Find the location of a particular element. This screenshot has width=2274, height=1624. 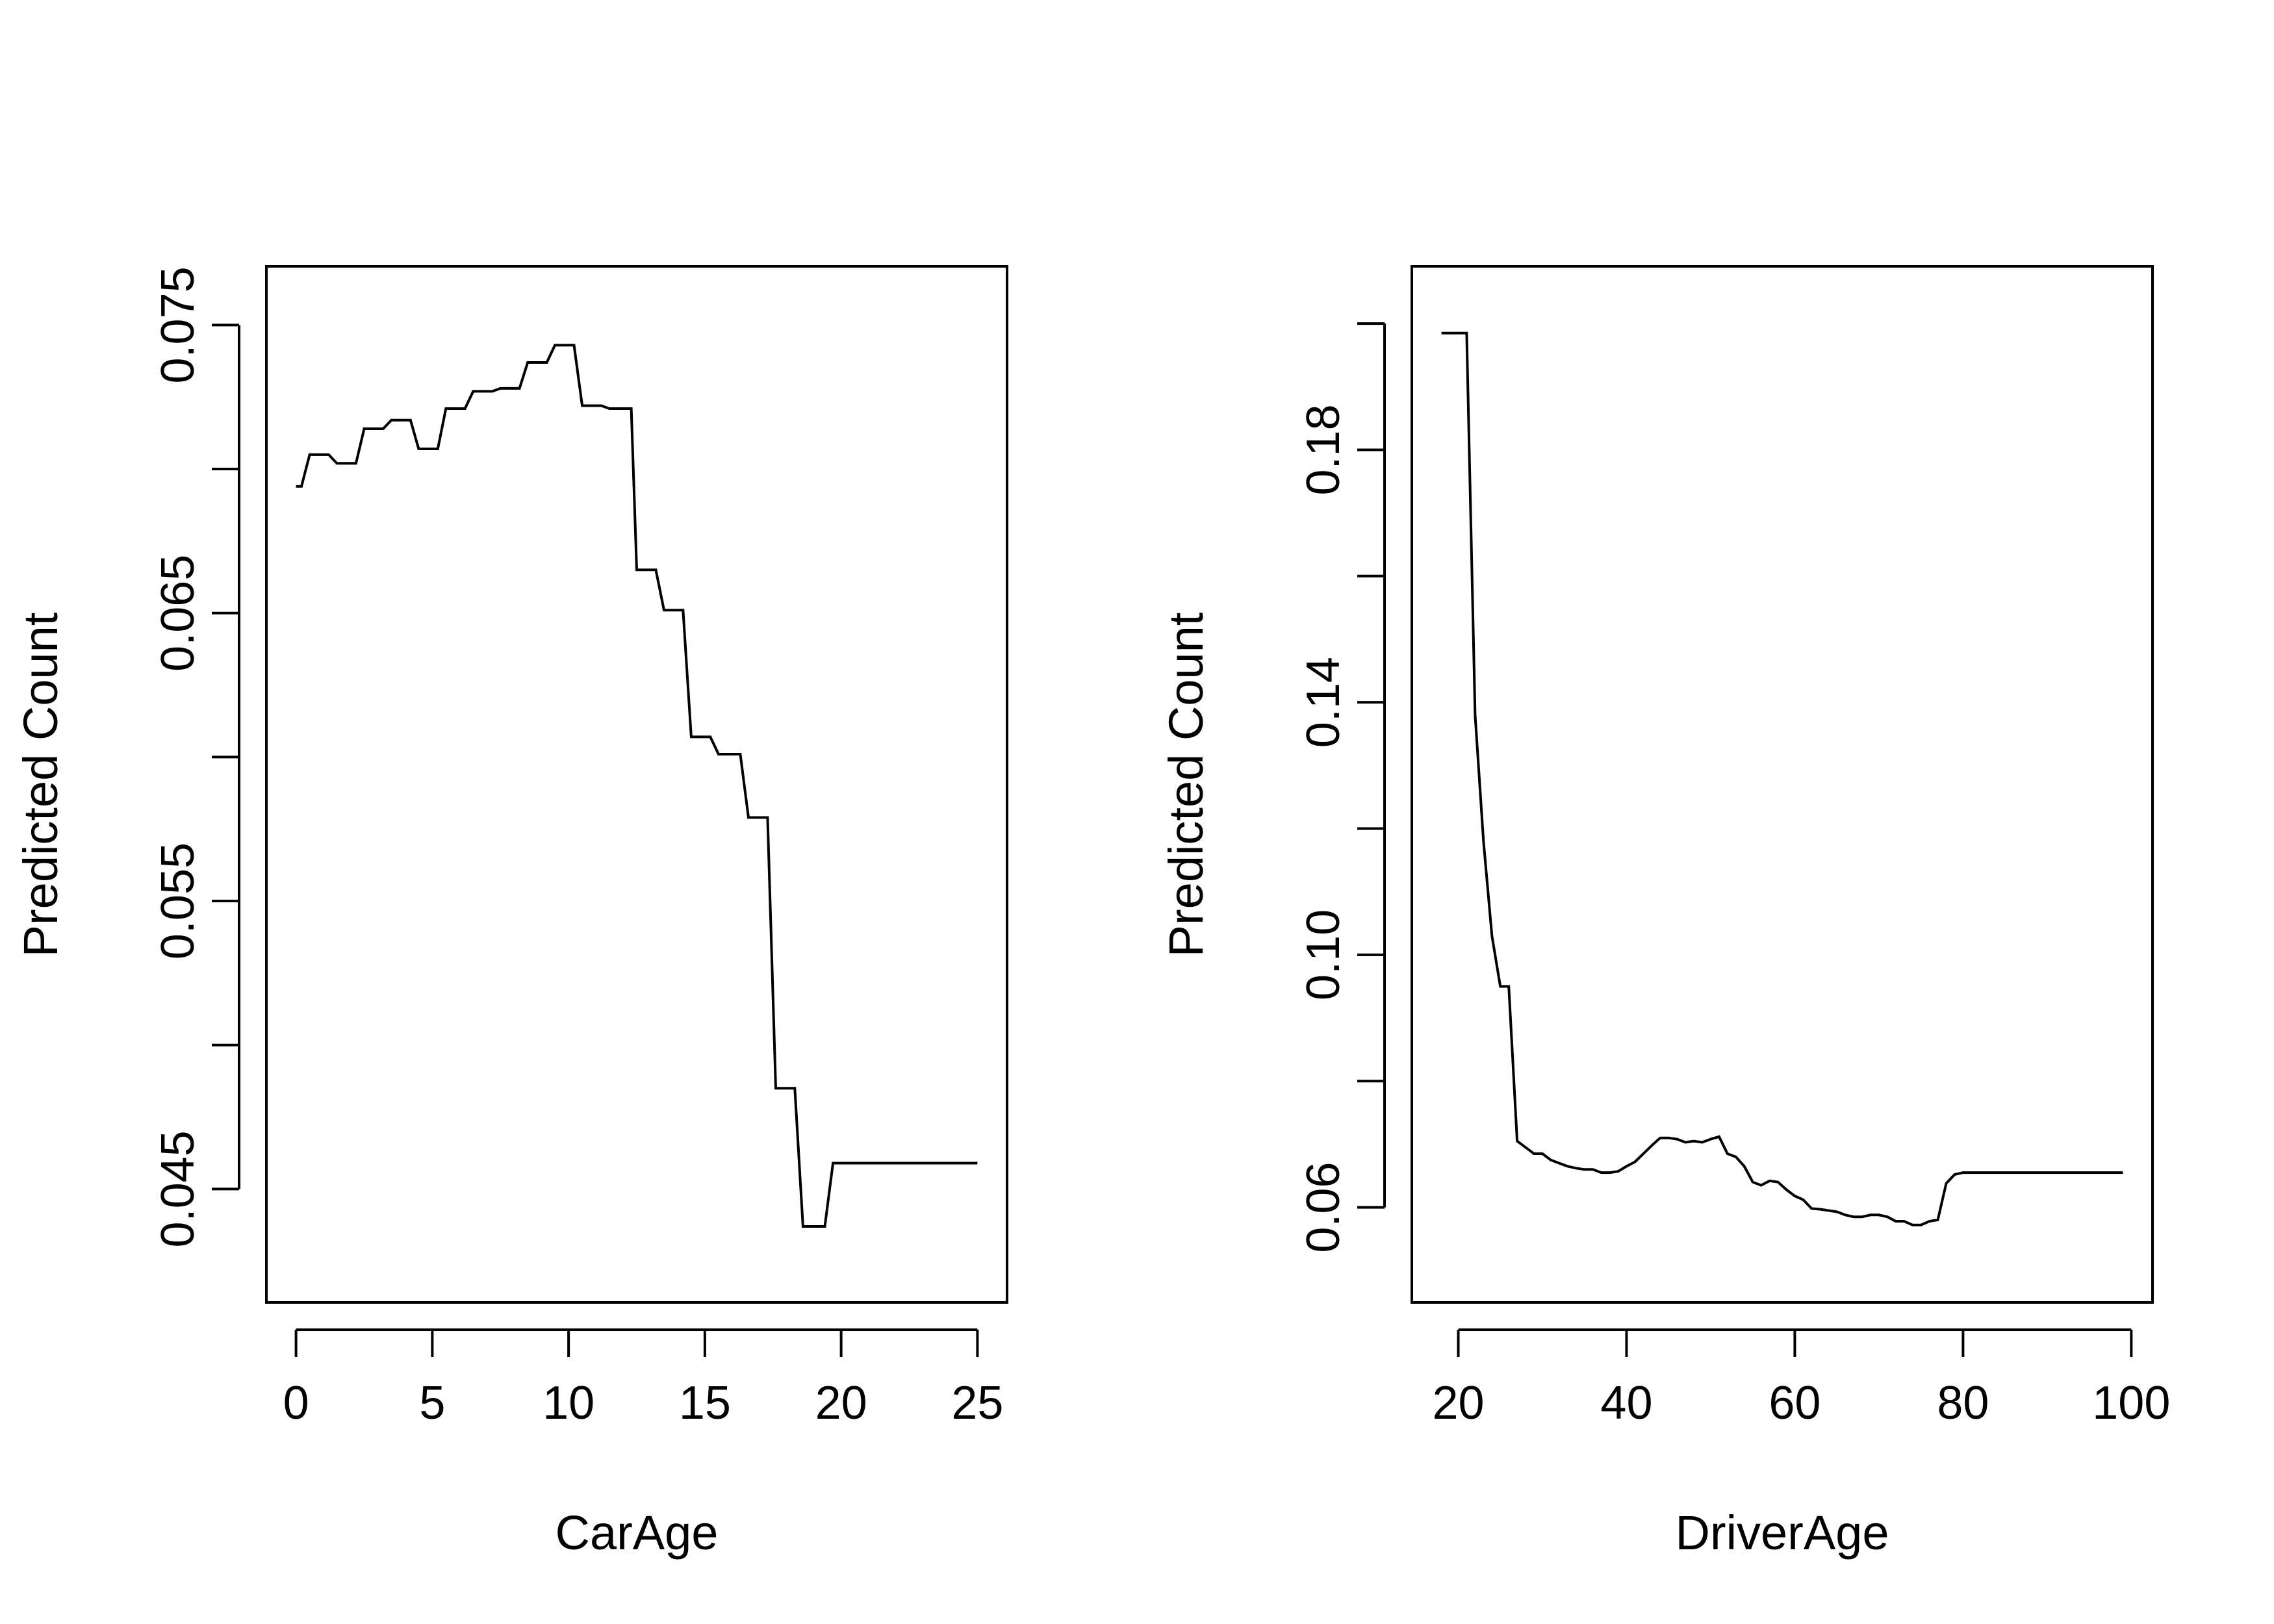

x-tick-label: 80 is located at coordinates (1963, 1403).